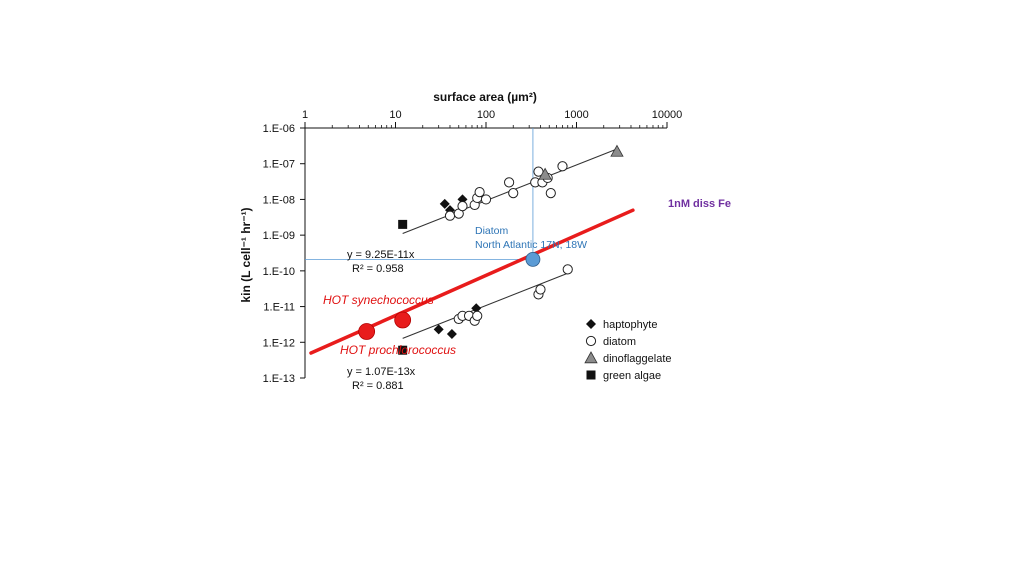 Image resolution: width=1024 pixels, height=575 pixels. Describe the element at coordinates (637, 359) in the screenshot. I see `legend-label-dinoflaggelate: dinoflaggelate` at that location.